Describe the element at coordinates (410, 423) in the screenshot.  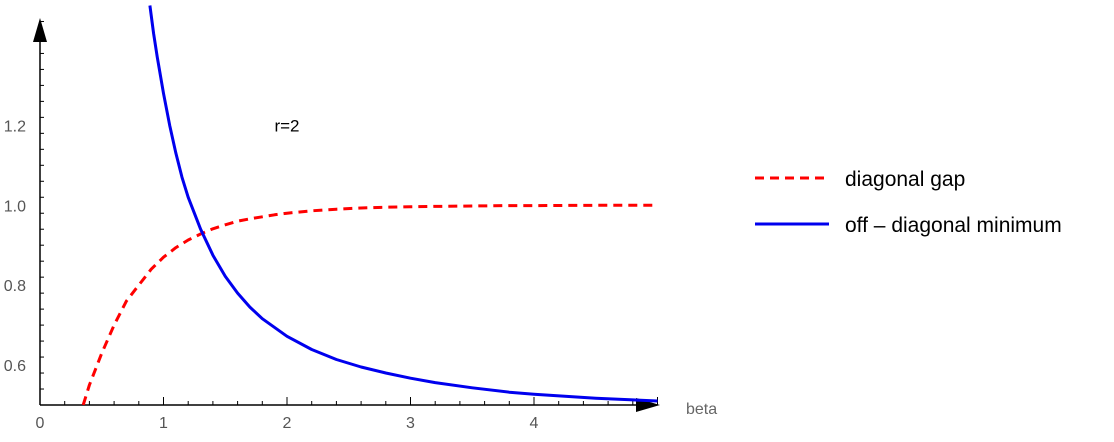
I see `x-tick-label: 3` at that location.